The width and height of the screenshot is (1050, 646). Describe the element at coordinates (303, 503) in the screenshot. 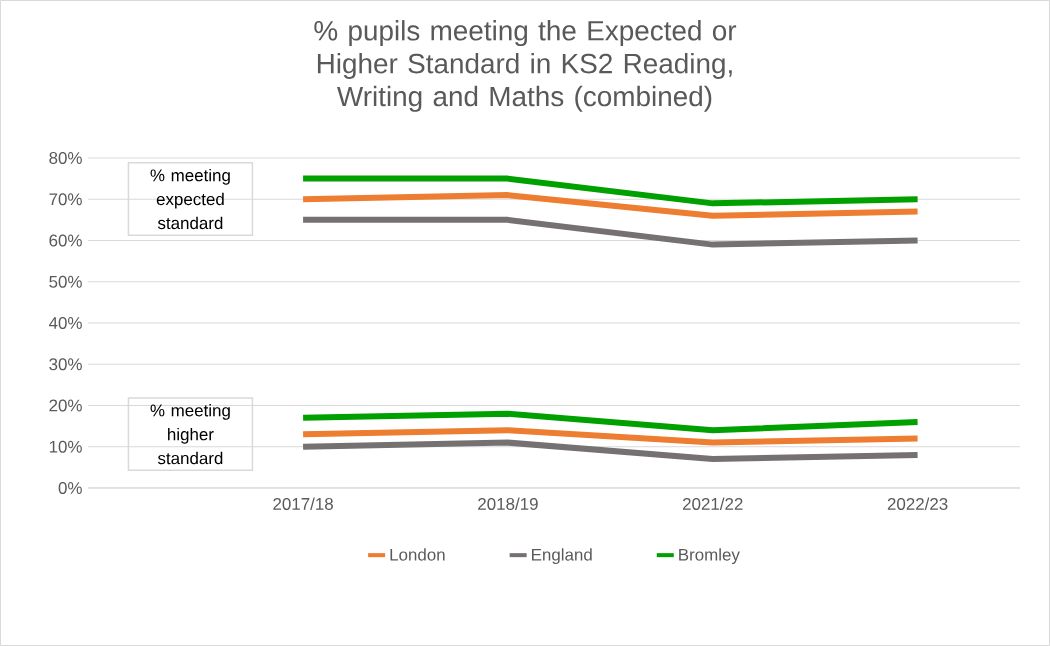

I see `x-tick-label: 2017/18` at that location.